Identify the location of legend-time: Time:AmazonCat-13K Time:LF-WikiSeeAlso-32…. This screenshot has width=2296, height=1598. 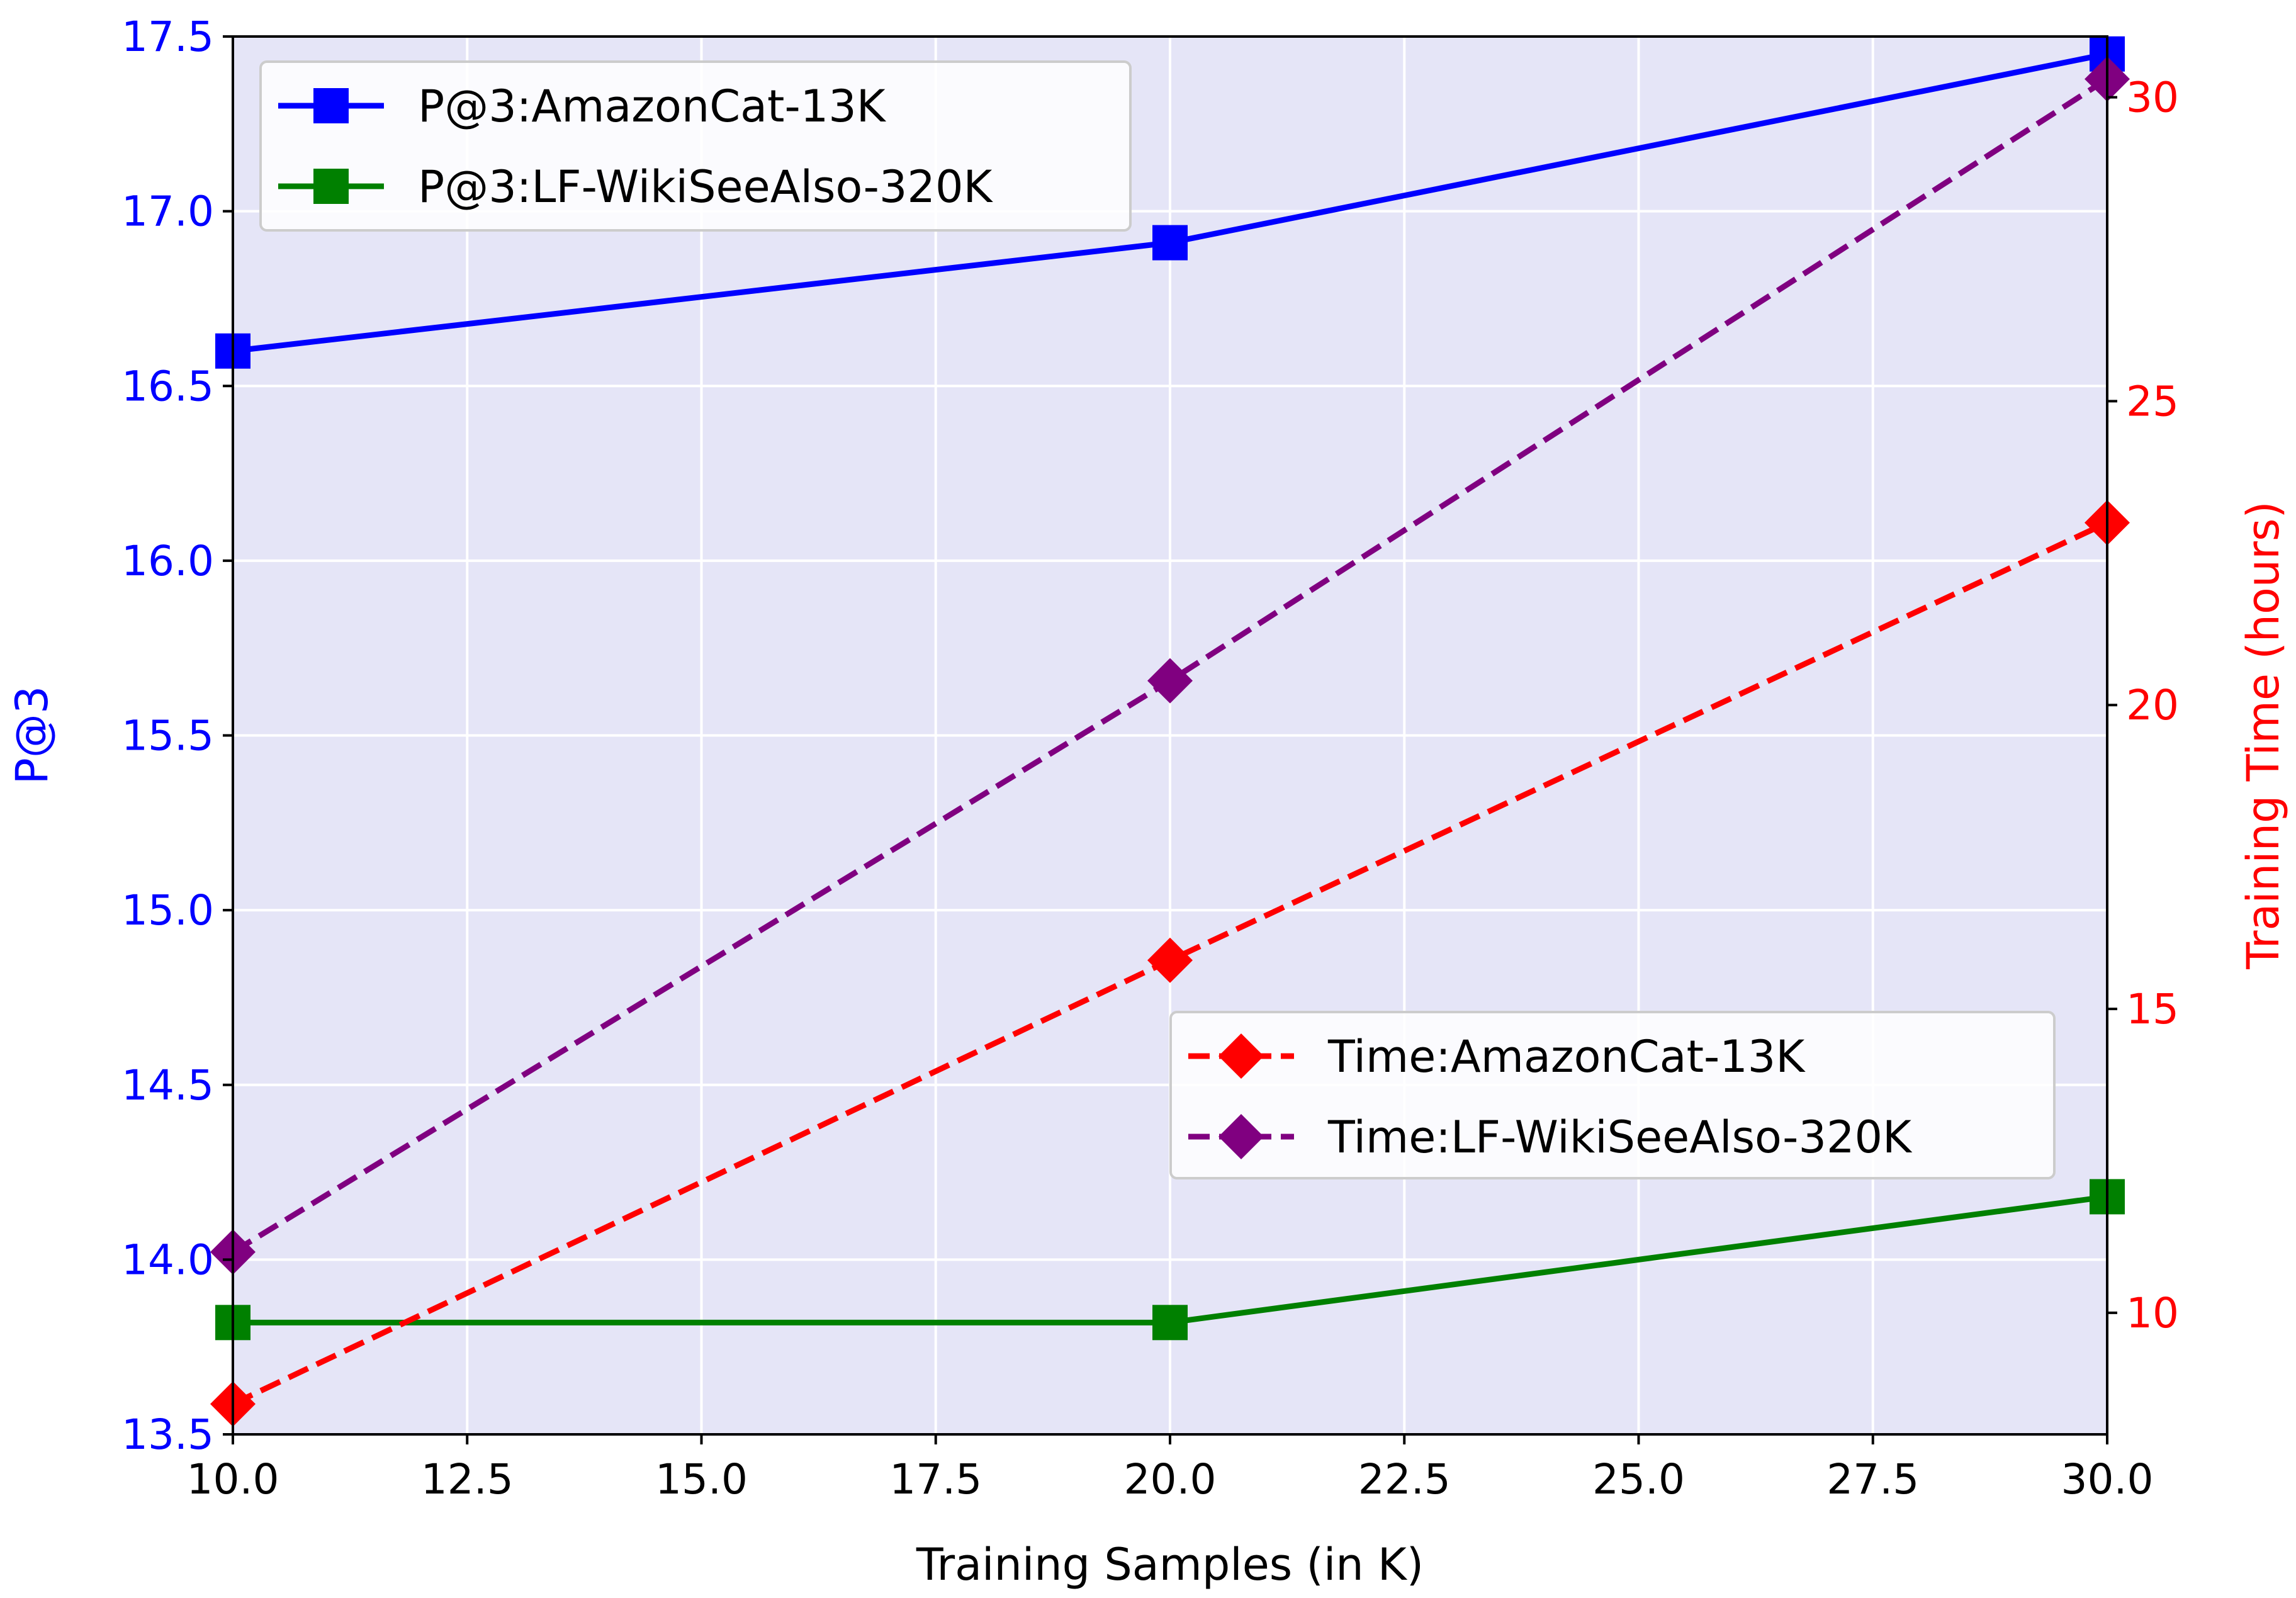
(1612, 1095).